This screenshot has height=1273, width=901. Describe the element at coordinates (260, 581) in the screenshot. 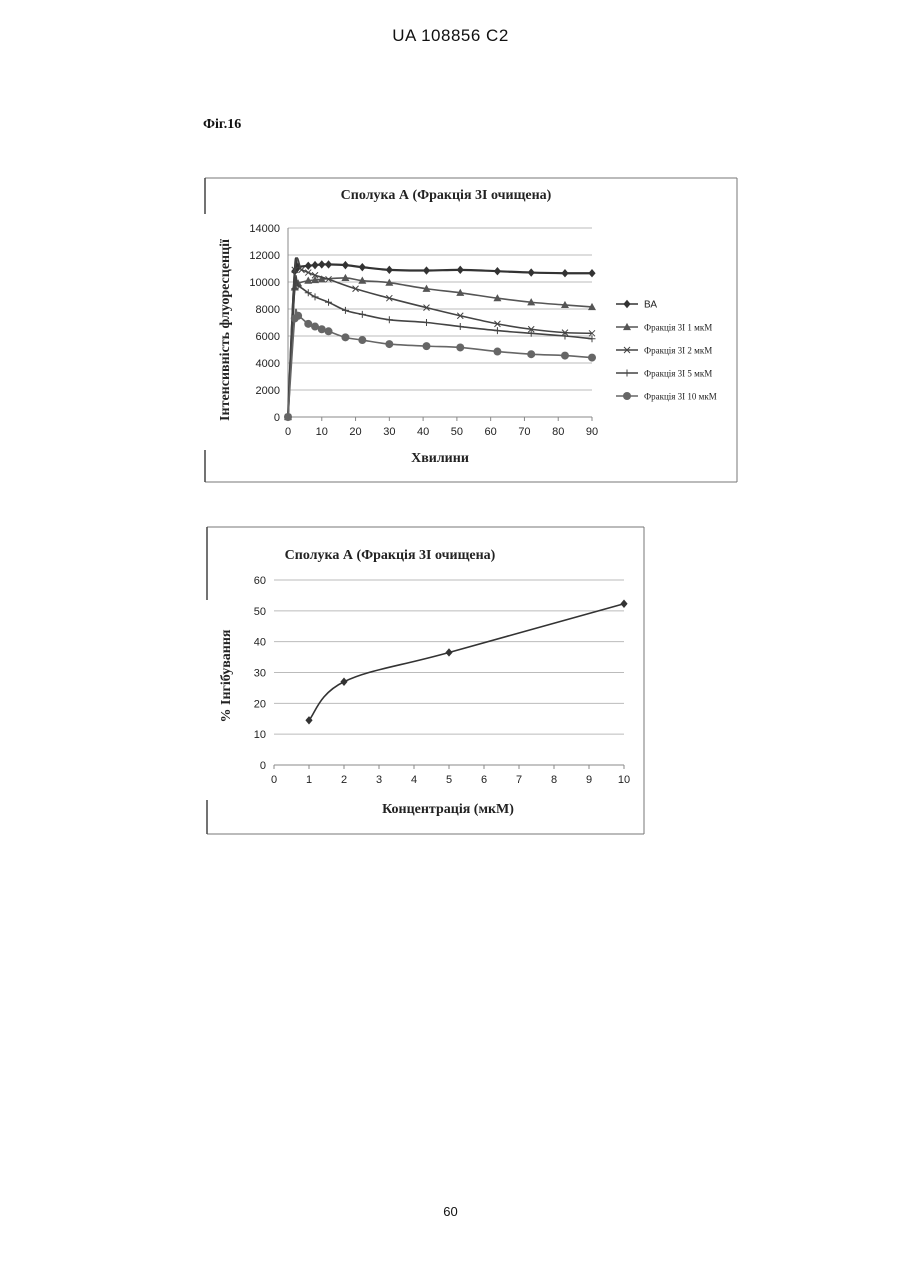

I see `chart2-ytick-label: 60` at that location.